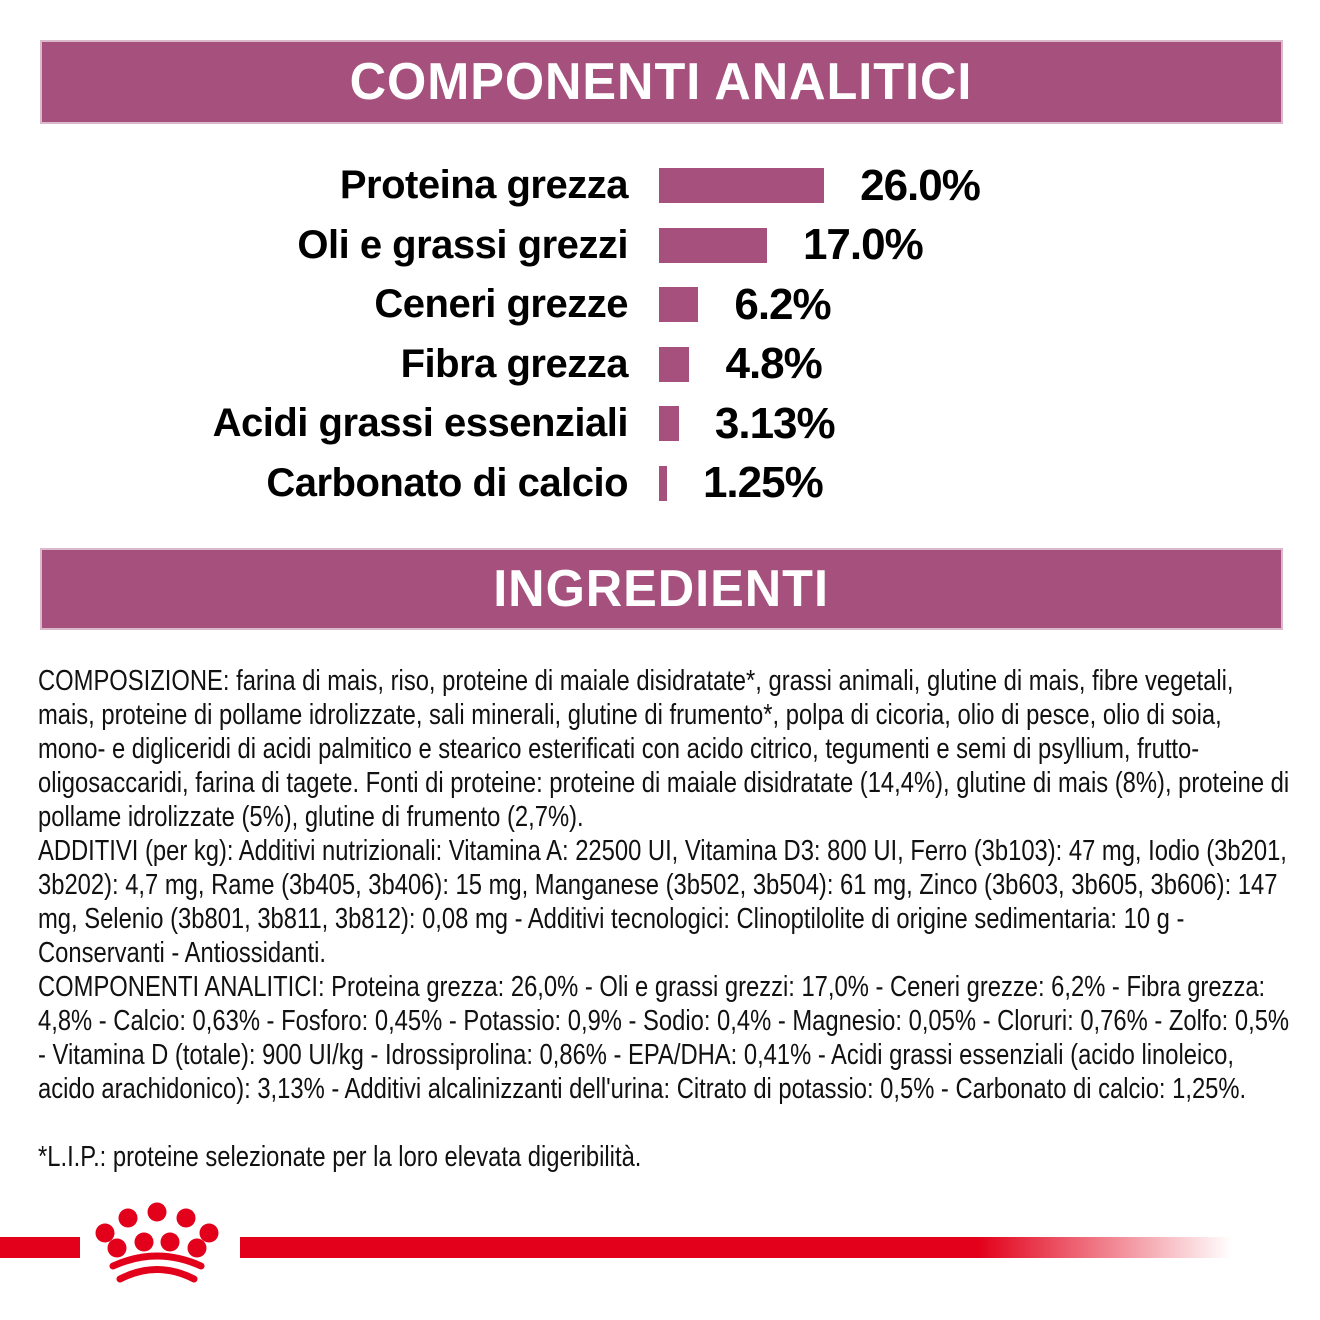 Image resolution: width=1320 pixels, height=1320 pixels. What do you see at coordinates (775, 423) in the screenshot?
I see `chart-value-label: 3.13%` at bounding box center [775, 423].